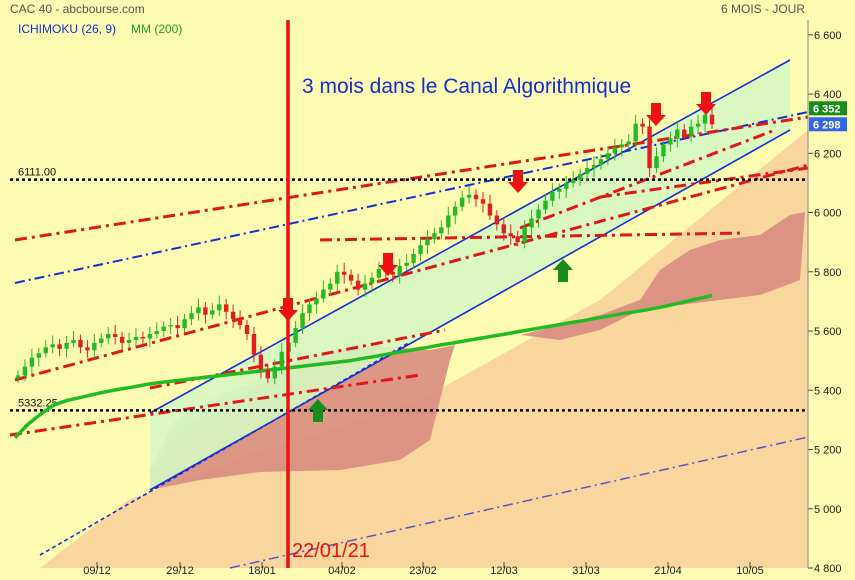 The image size is (855, 580). Describe the element at coordinates (828, 154) in the screenshot. I see `y-tick-label: 6 200` at that location.